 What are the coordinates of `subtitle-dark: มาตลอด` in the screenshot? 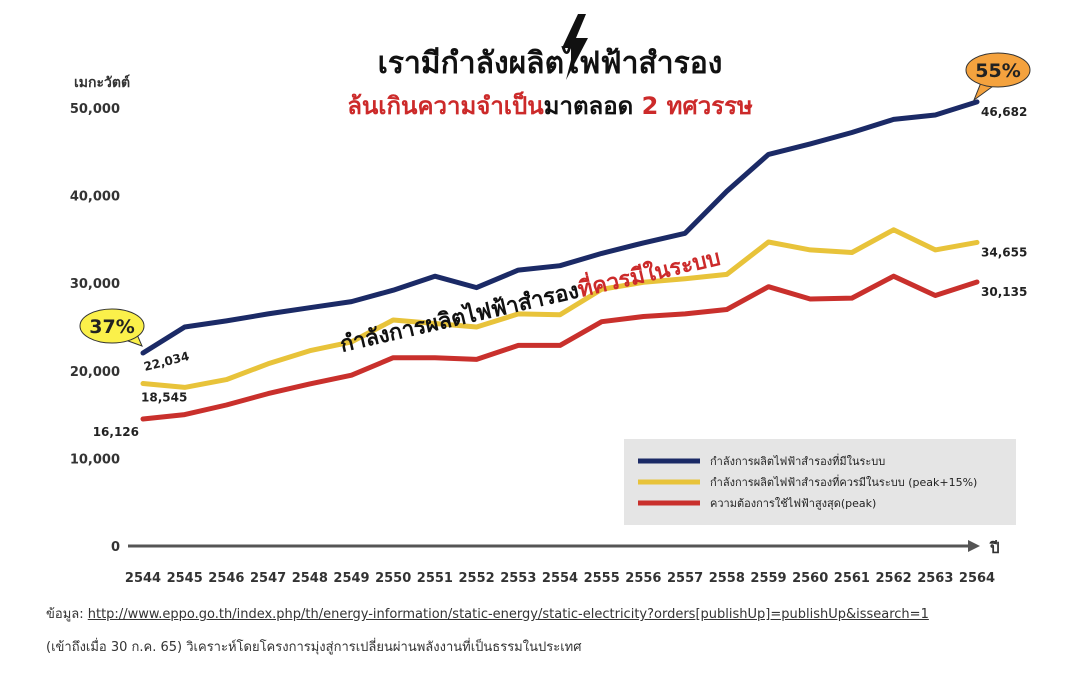 It's located at (588, 106).